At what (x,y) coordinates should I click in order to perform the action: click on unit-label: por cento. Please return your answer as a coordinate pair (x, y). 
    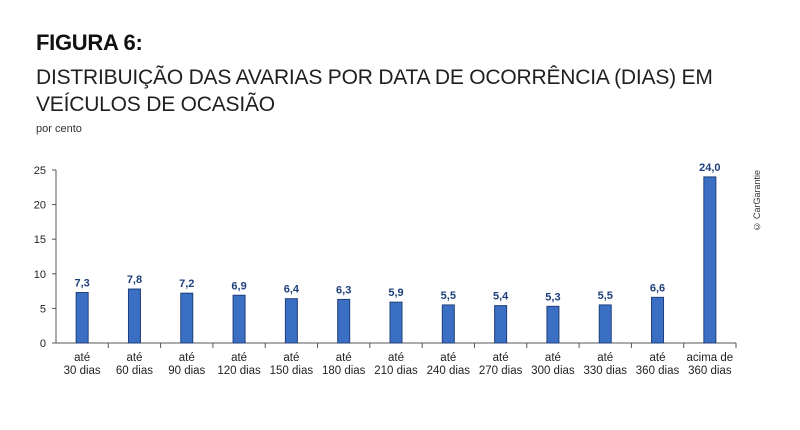
    Looking at the image, I should click on (59, 129).